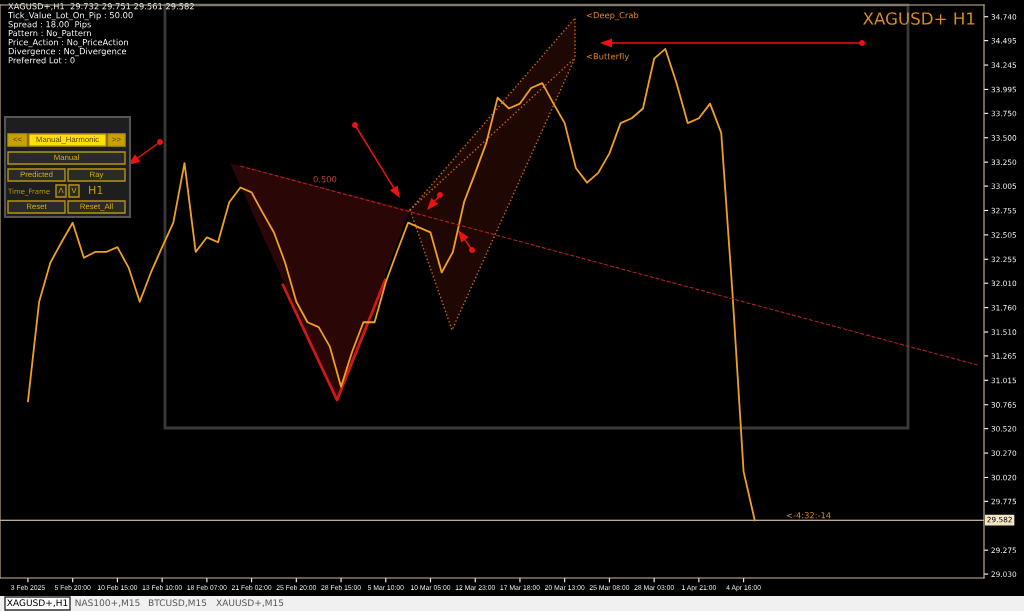  What do you see at coordinates (607, 57) in the screenshot?
I see `annotation: <Butterfly` at bounding box center [607, 57].